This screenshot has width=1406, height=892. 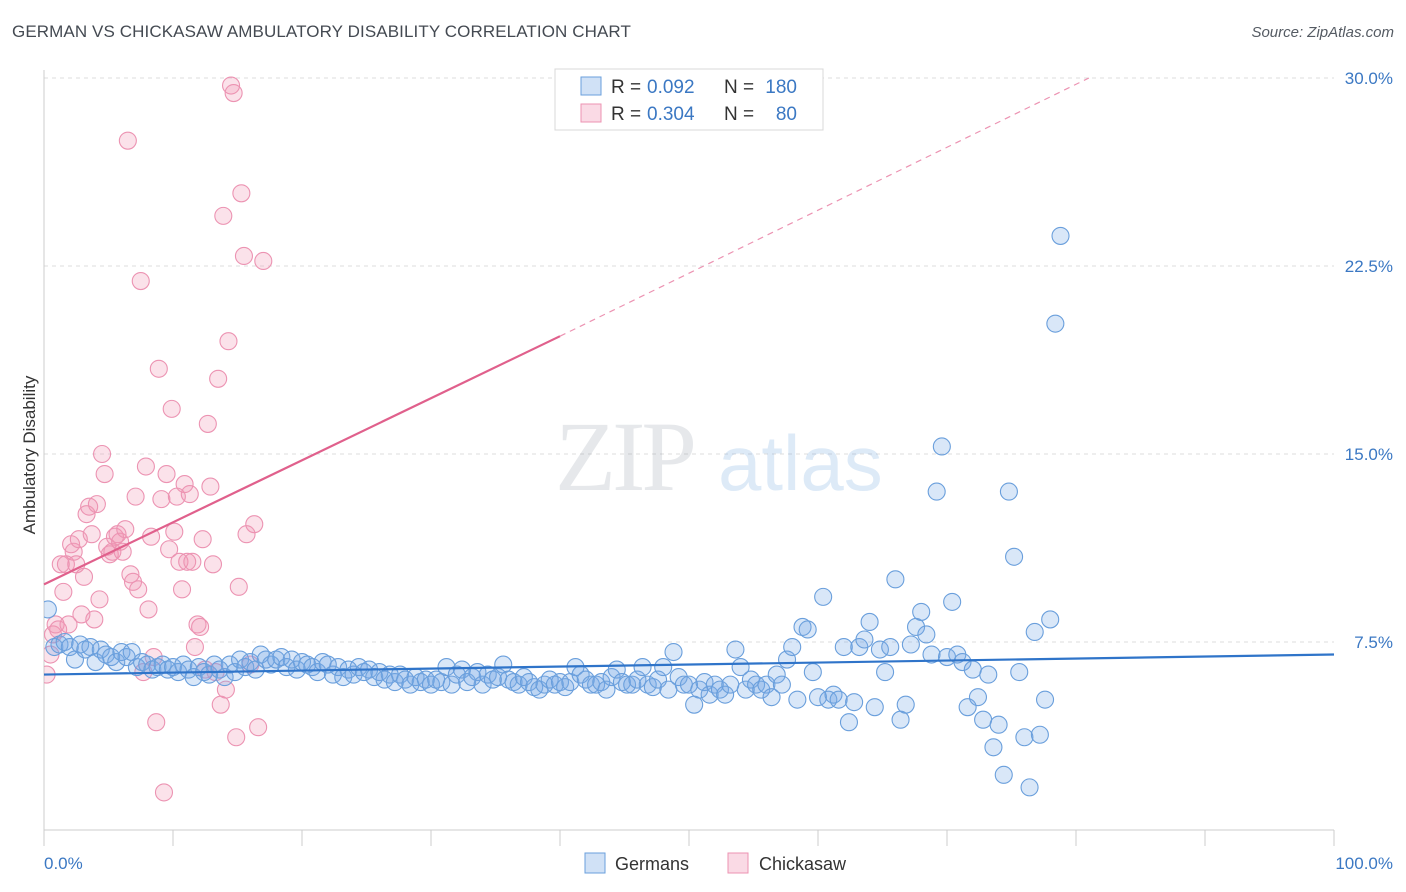 I want to click on legend-n-value-chickasaw: 80, so click(x=786, y=114).